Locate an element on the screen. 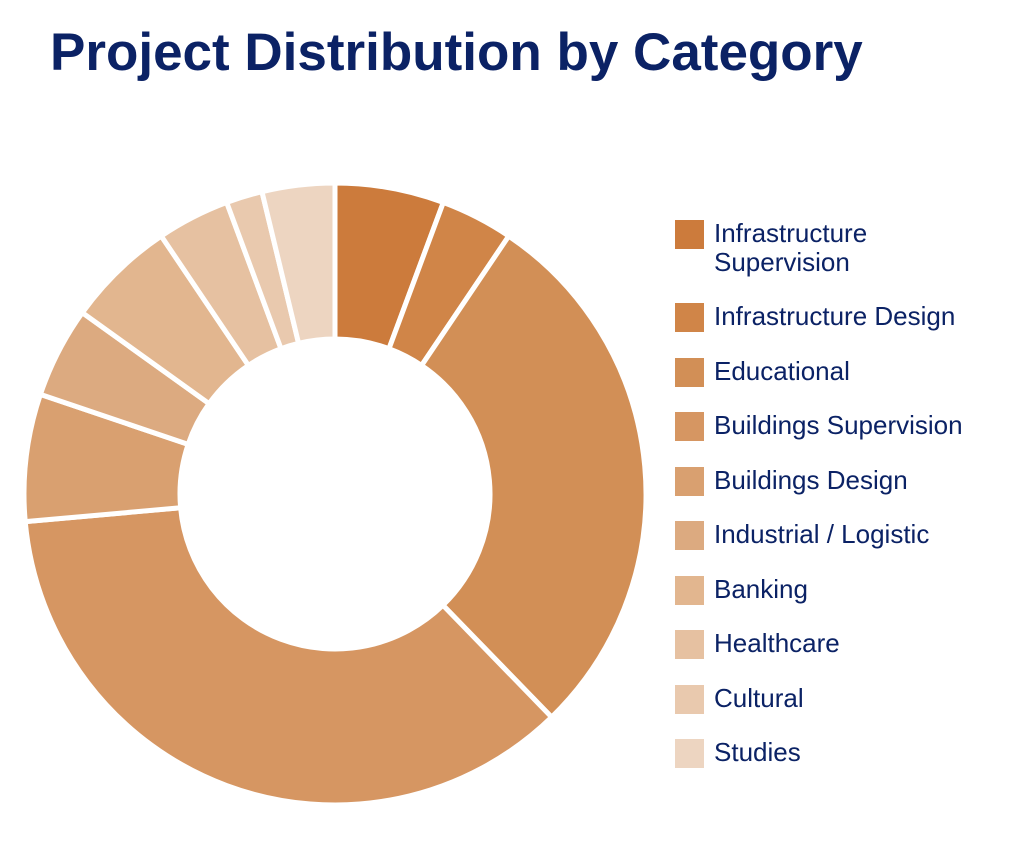 The width and height of the screenshot is (1023, 859). legend-item-educational: Educational is located at coordinates (762, 372).